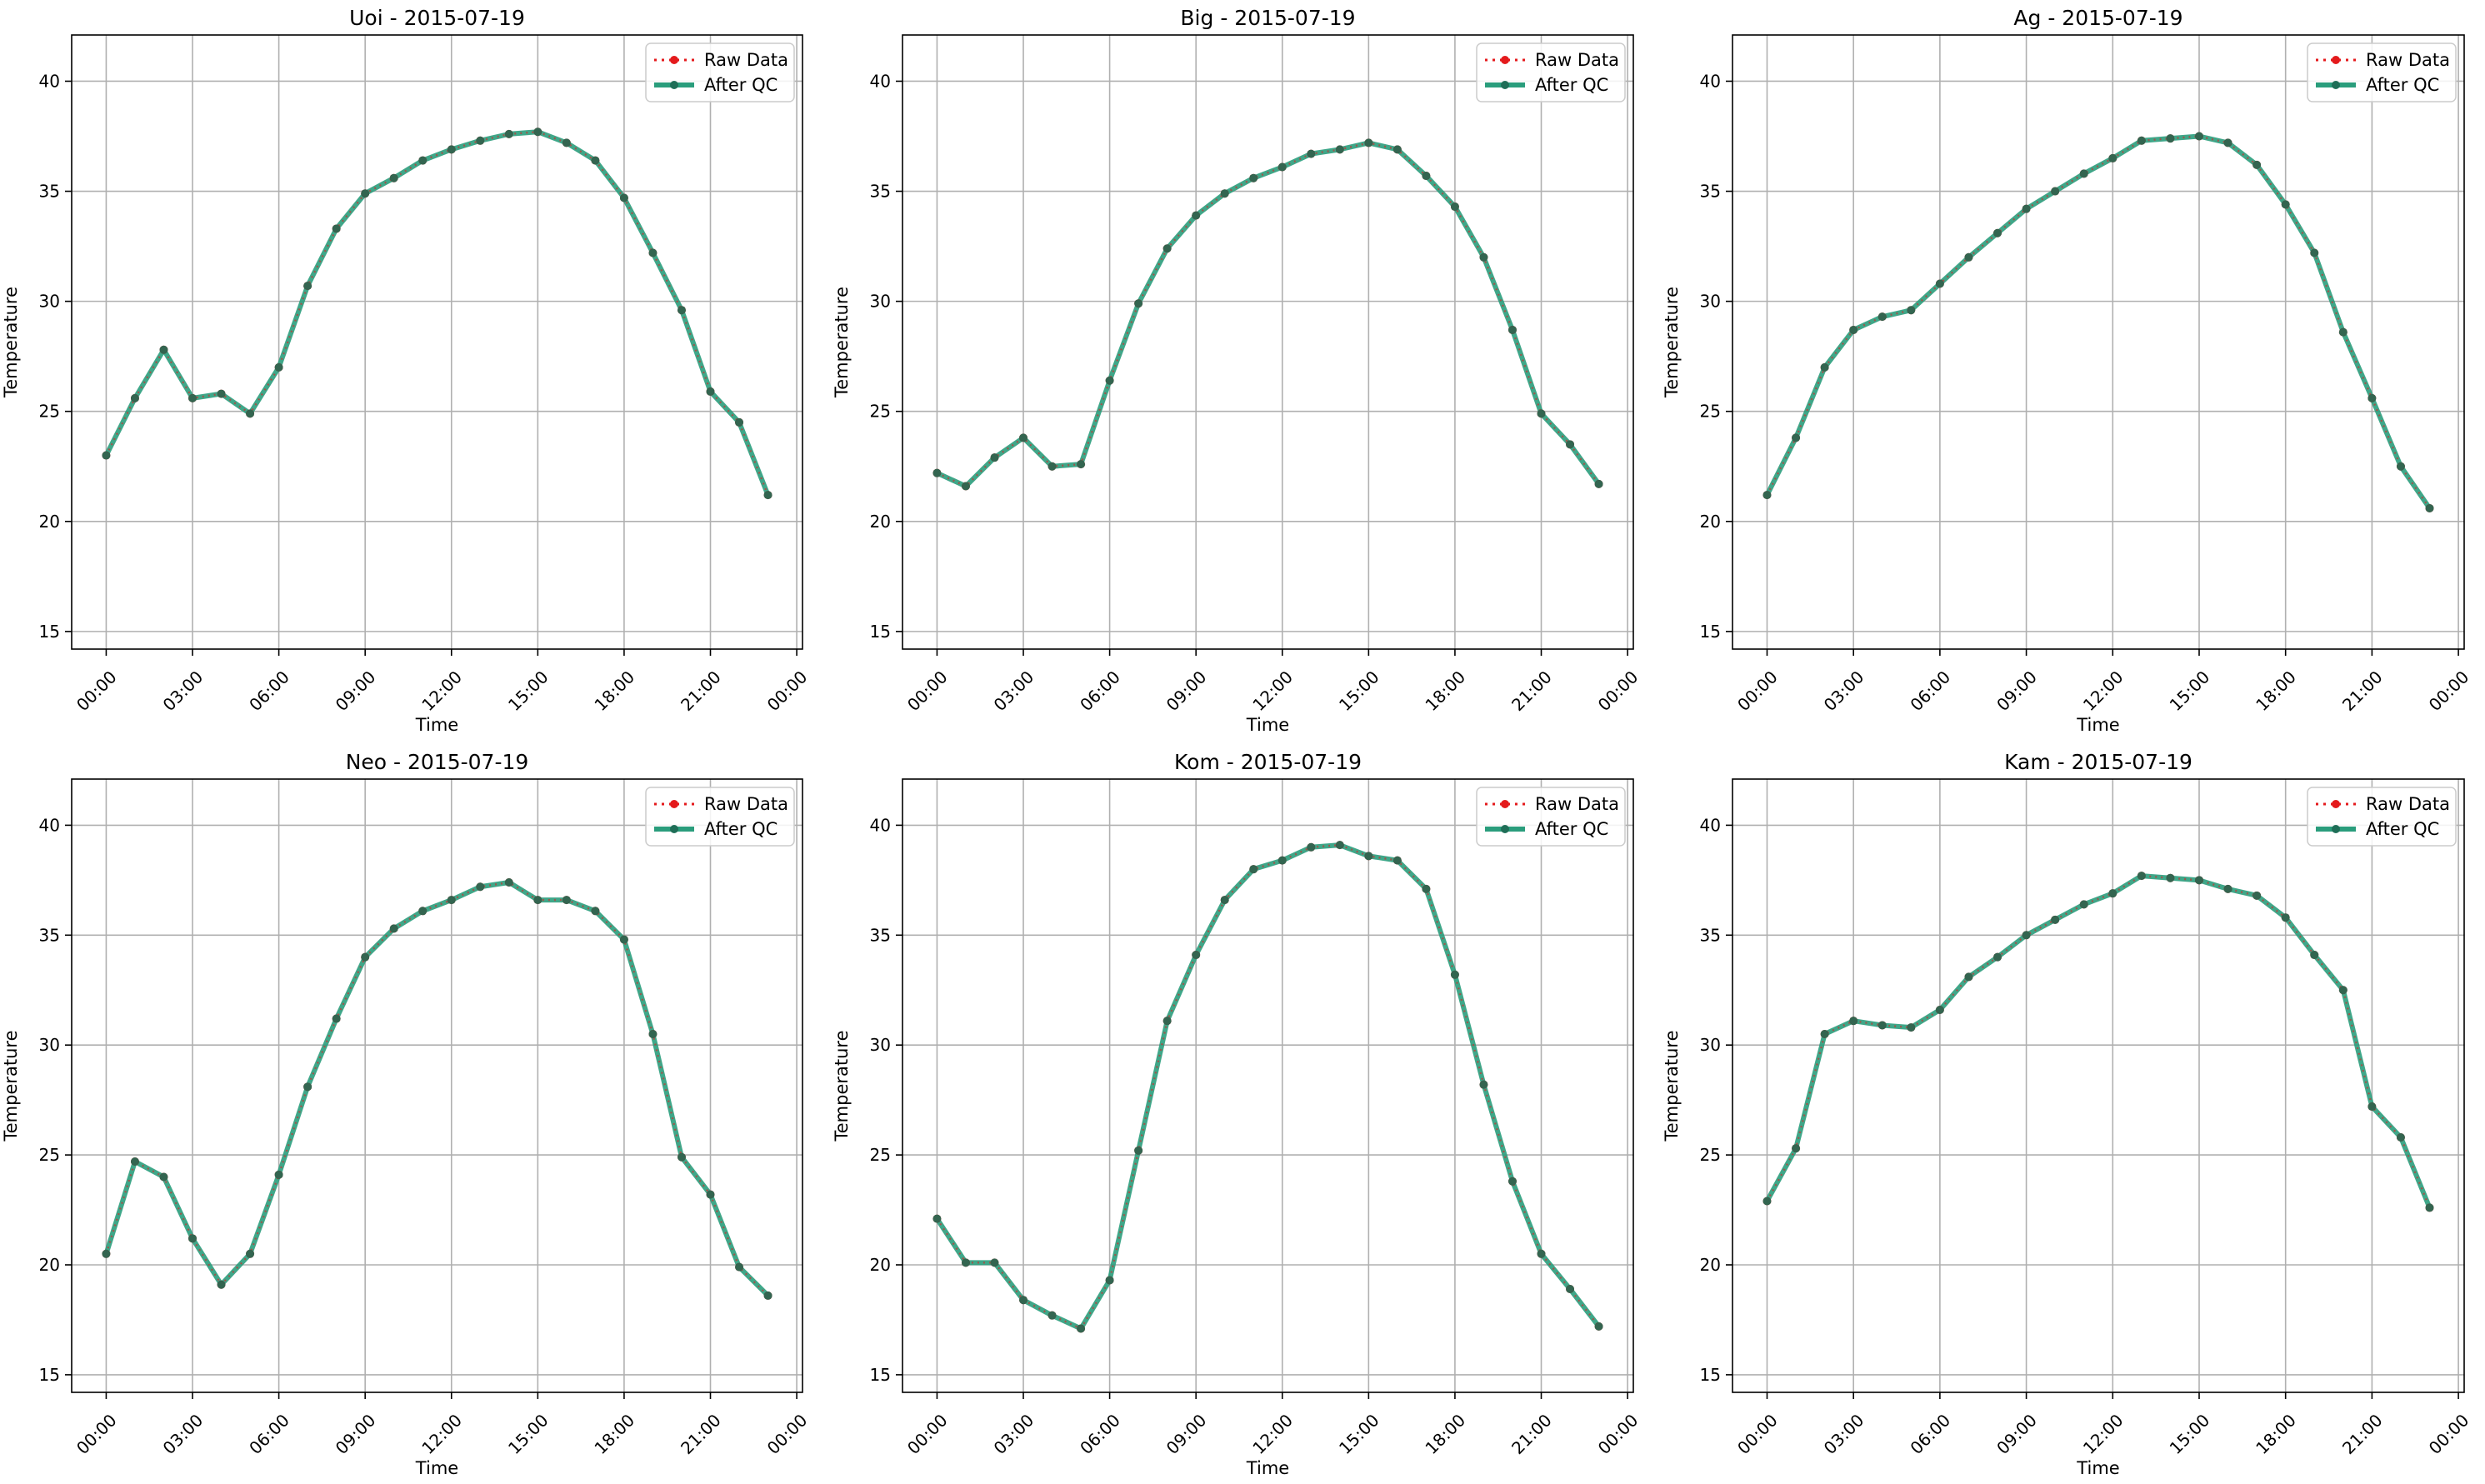 This screenshot has height=1484, width=2485. I want to click on chart-title: Kam - 2015-07-19, so click(2098, 762).